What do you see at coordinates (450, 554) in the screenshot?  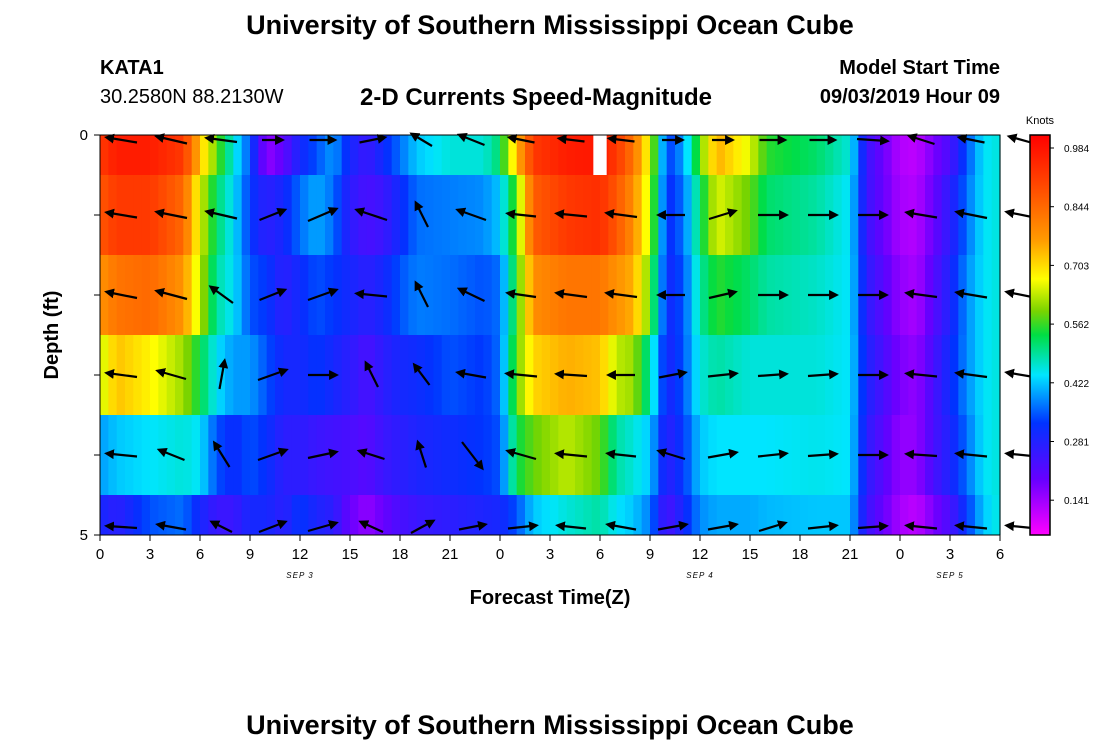 I see `x-tick-label: 21` at bounding box center [450, 554].